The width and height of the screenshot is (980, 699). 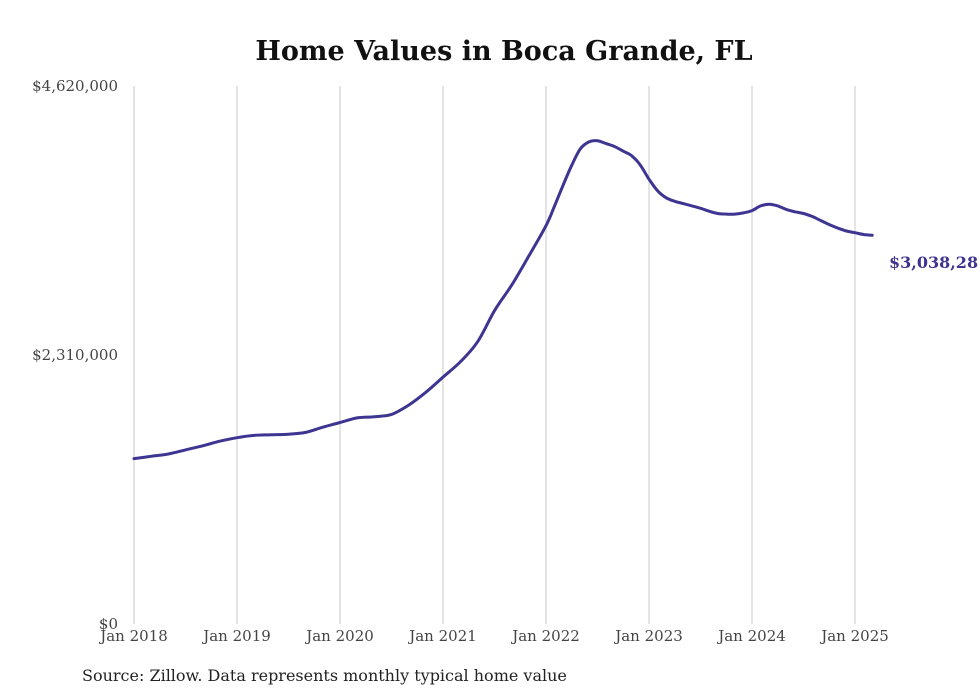 I want to click on y-tick-label: $4,620,000, so click(x=75, y=86).